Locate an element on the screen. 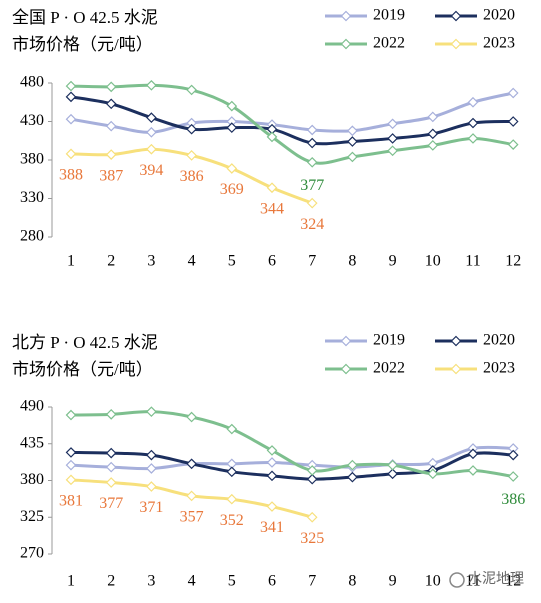  y-tick-label: 325 is located at coordinates (32, 516).